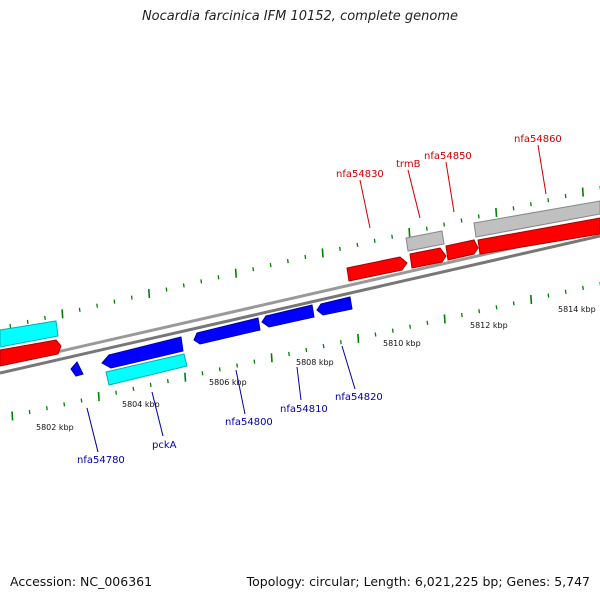 The height and width of the screenshot is (600, 600). What do you see at coordinates (31, 353) in the screenshot?
I see `gene-red-left` at bounding box center [31, 353].